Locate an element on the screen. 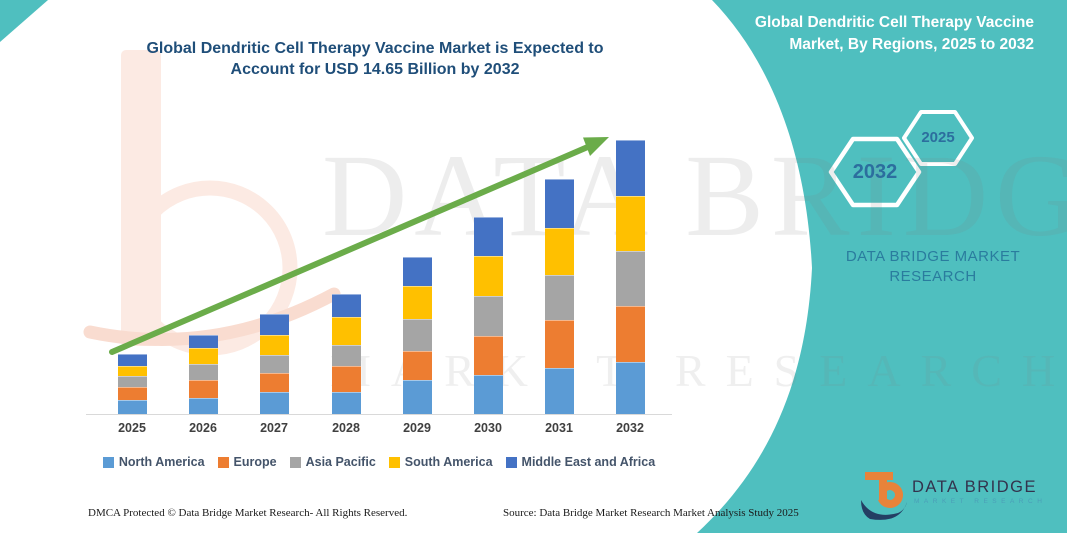  bar-segment-europe-2028 is located at coordinates (346, 379).